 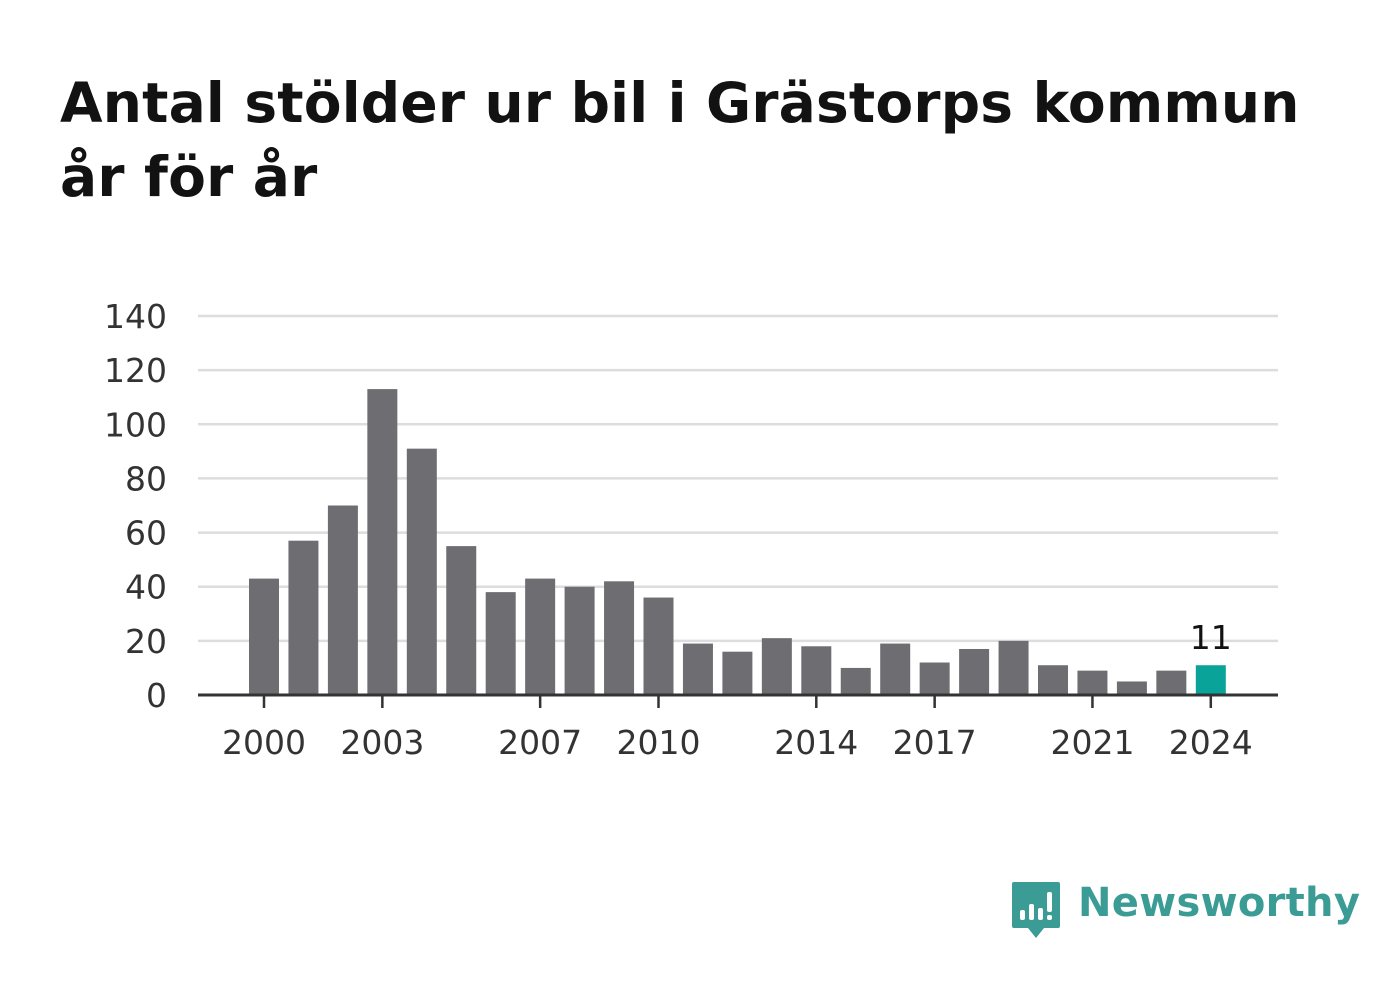 I want to click on bar-2020, so click(x=1053, y=680).